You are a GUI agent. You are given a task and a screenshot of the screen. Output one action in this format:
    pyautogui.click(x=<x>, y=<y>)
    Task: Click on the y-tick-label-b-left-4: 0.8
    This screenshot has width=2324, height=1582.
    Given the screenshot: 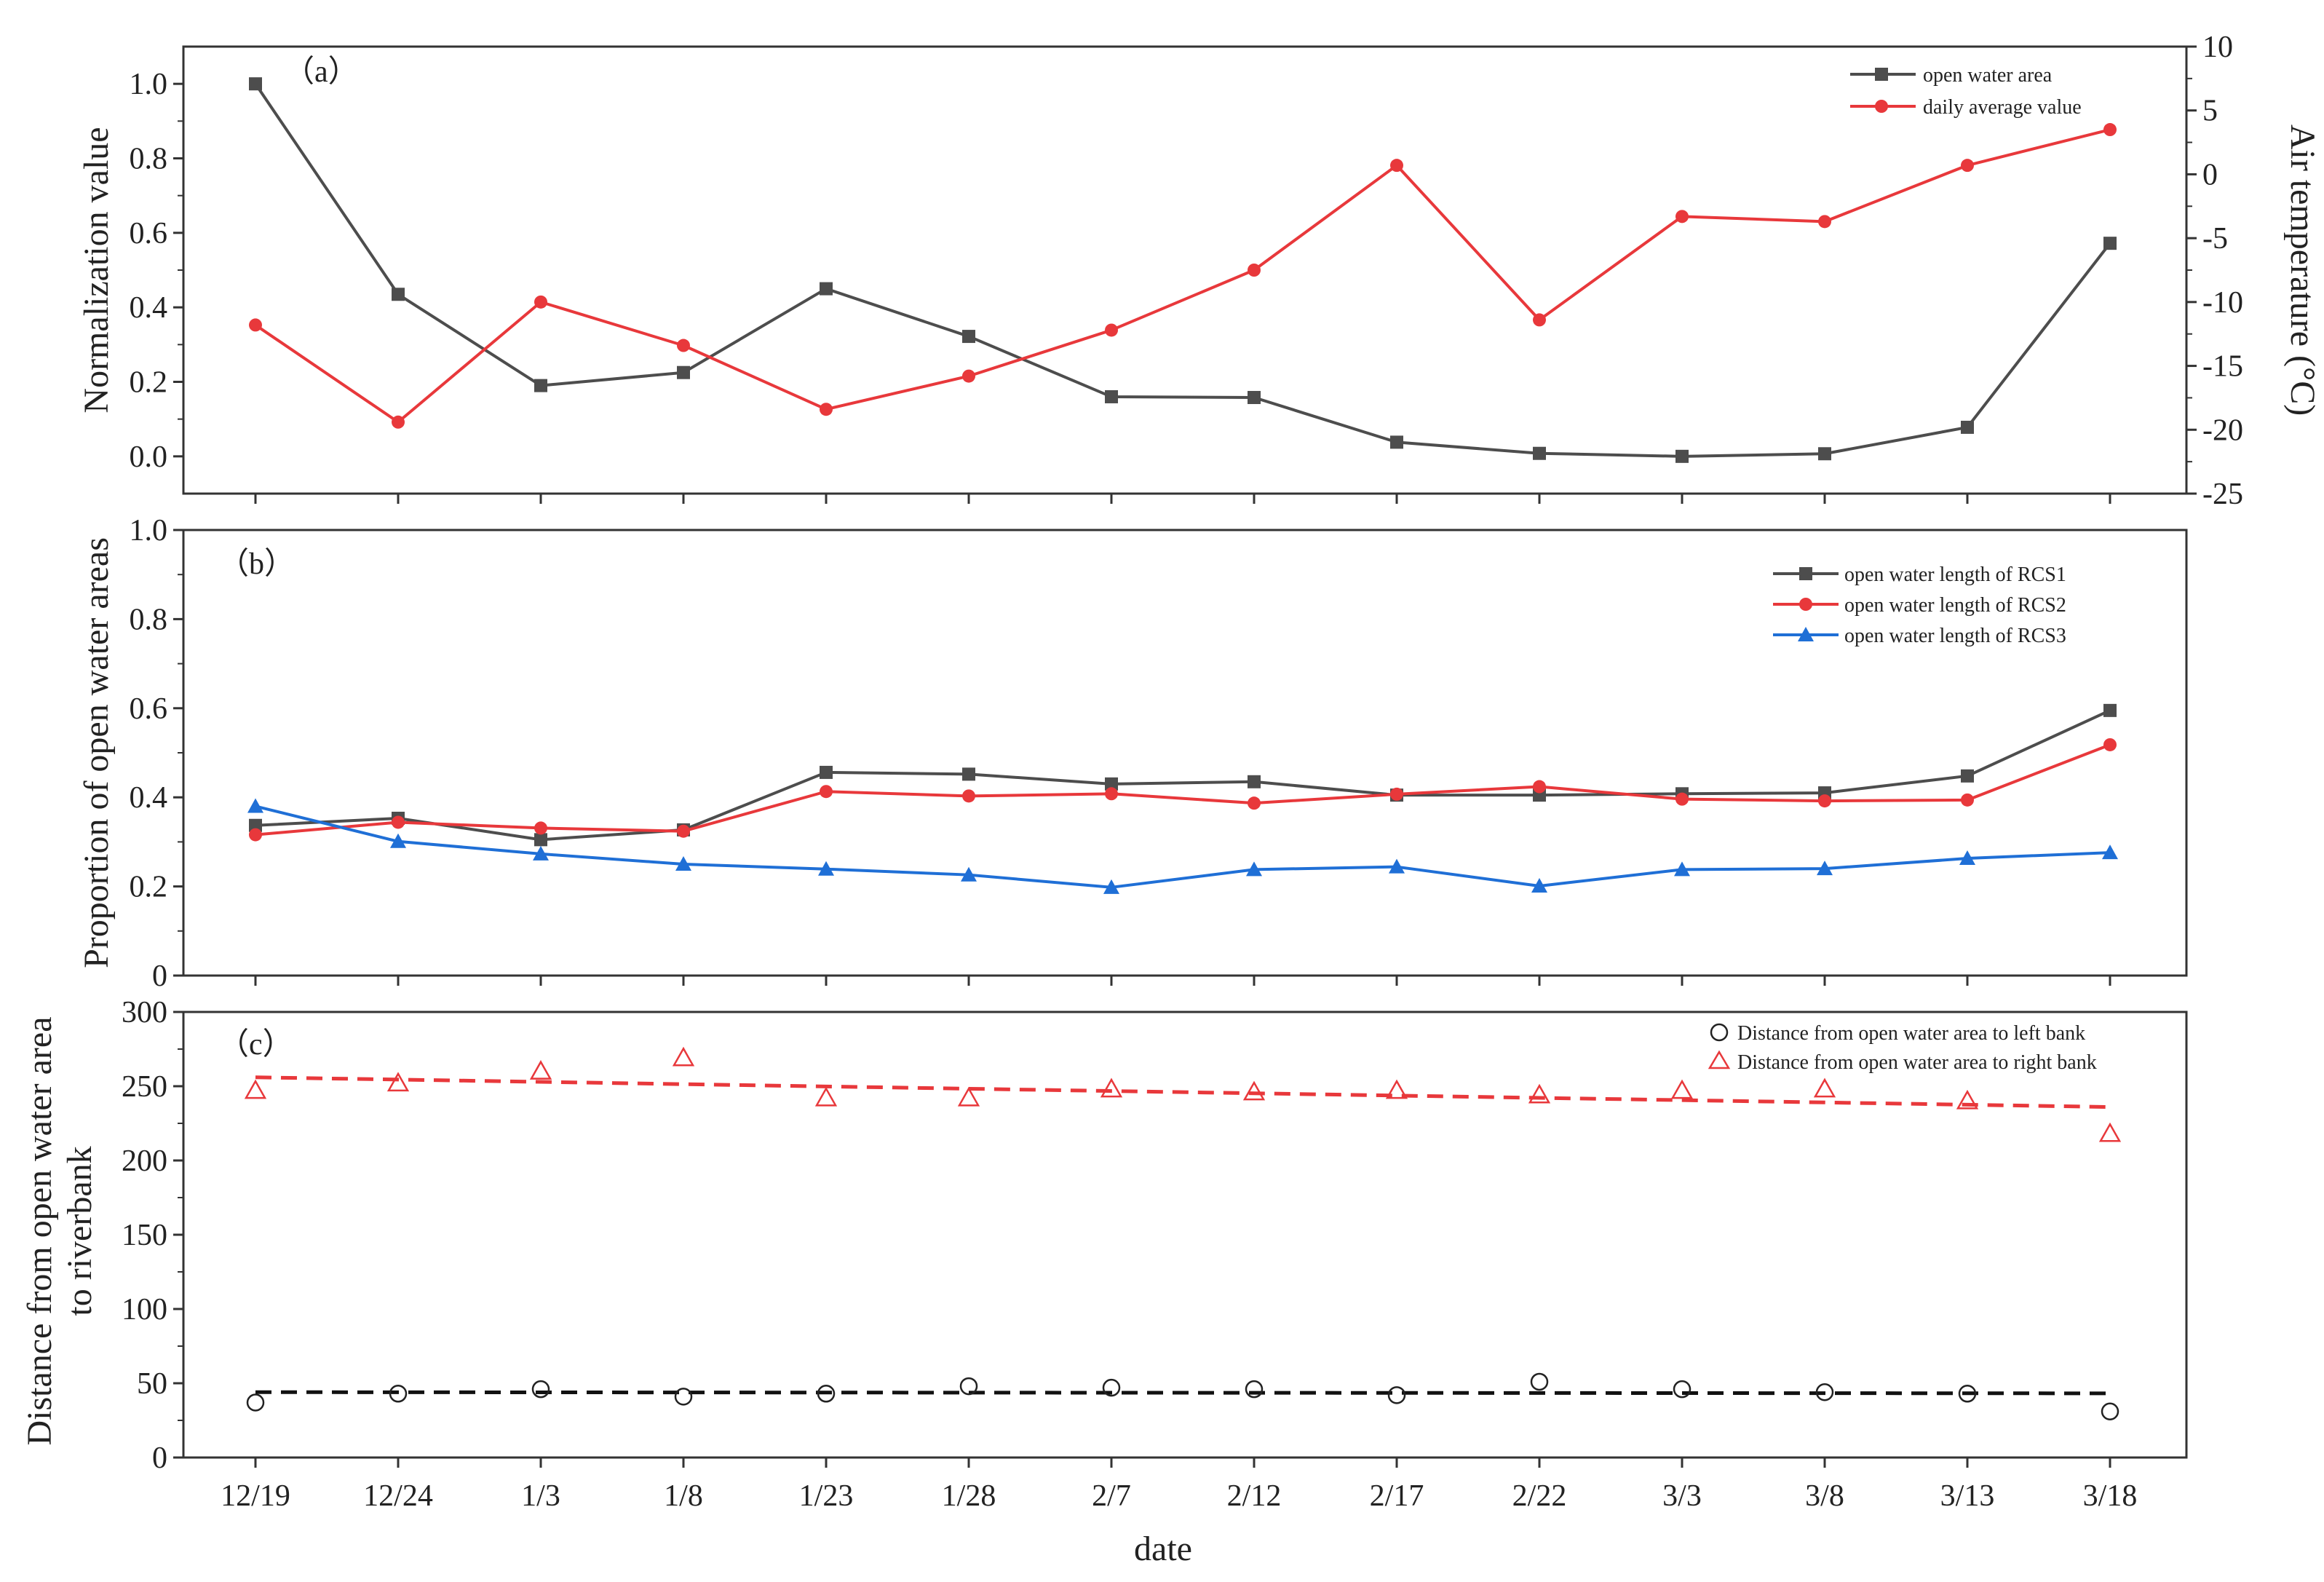 What is the action you would take?
    pyautogui.click(x=149, y=619)
    